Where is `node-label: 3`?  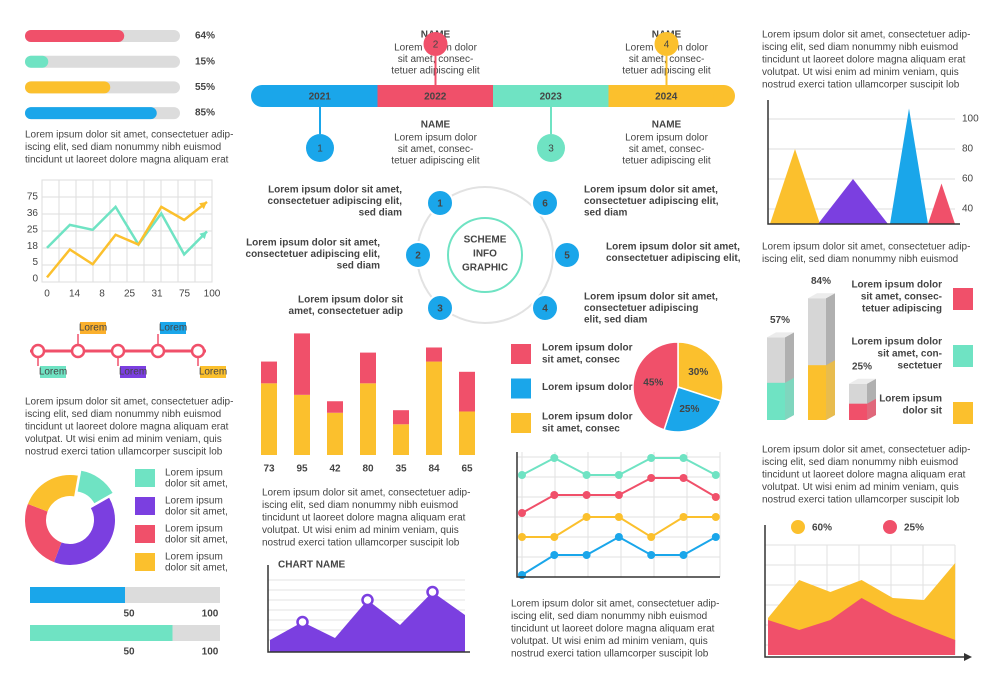
node-label: 3 is located at coordinates (440, 309).